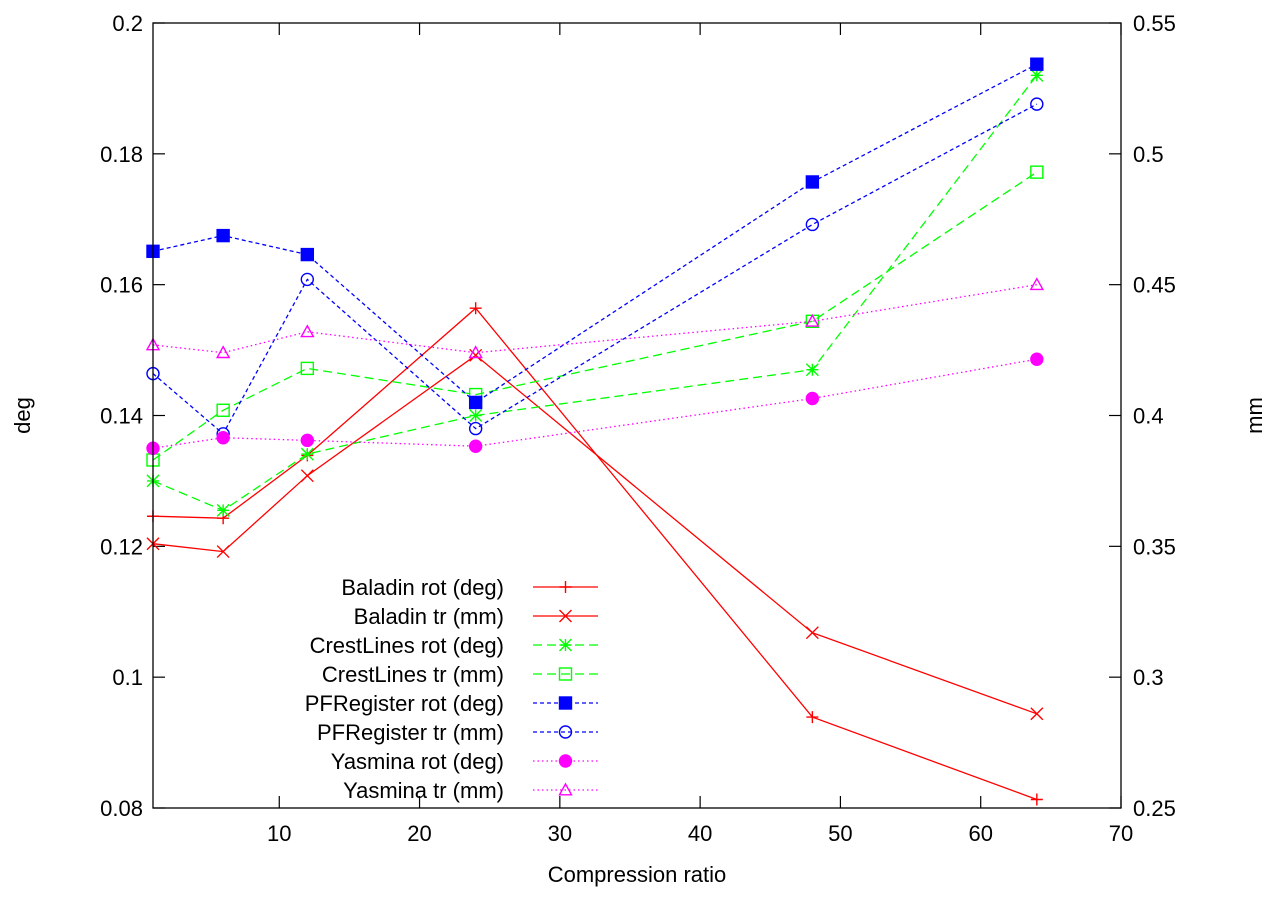 This screenshot has height=897, width=1284. Describe the element at coordinates (560, 833) in the screenshot. I see `x-tick-label: 30` at that location.